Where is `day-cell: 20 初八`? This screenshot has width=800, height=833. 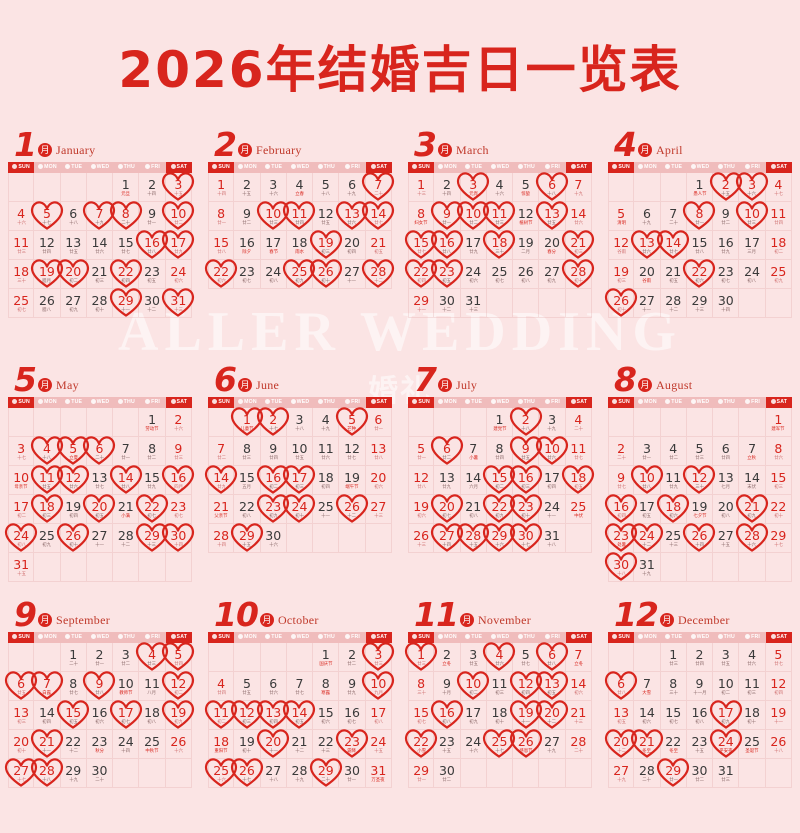
day-cell: 20 初八 is located at coordinates (726, 509).